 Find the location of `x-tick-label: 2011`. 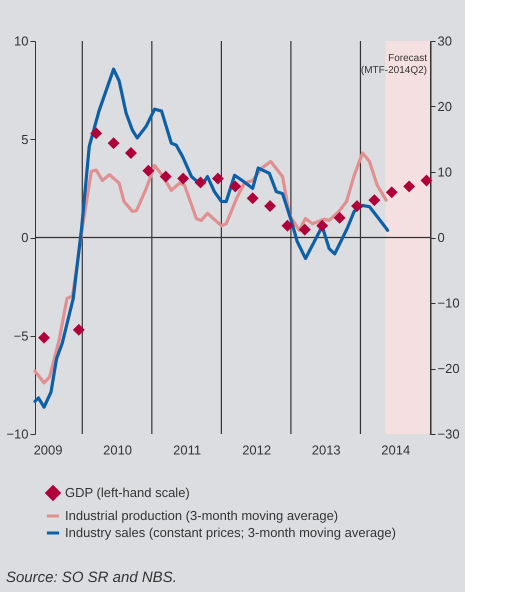

x-tick-label: 2011 is located at coordinates (187, 450).